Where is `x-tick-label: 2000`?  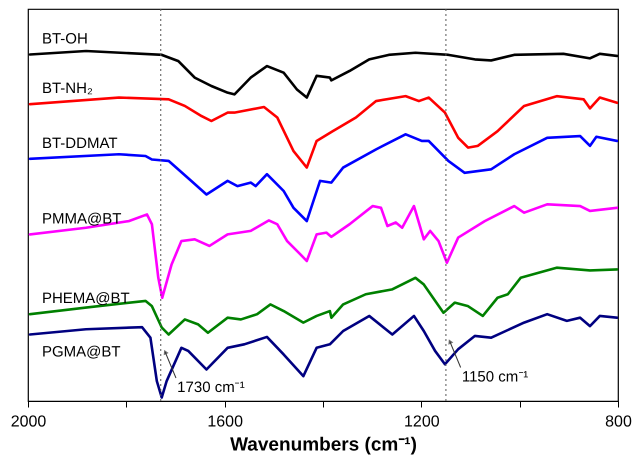 x-tick-label: 2000 is located at coordinates (28, 422).